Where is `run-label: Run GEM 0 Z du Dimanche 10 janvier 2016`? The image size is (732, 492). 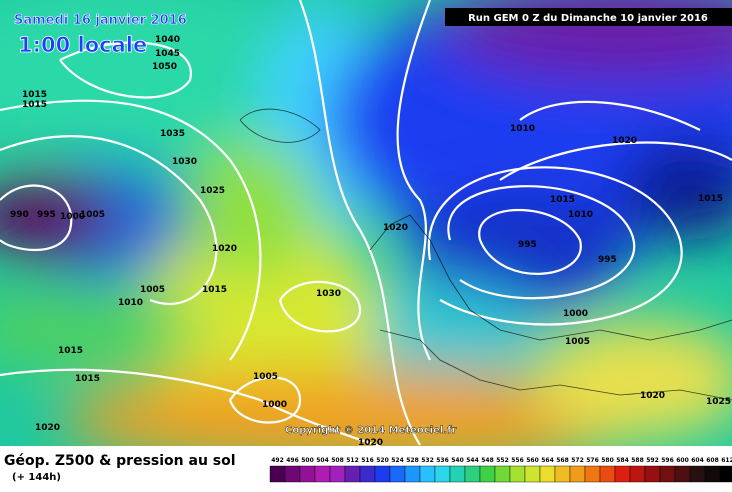 run-label: Run GEM 0 Z du Dimanche 10 janvier 2016 is located at coordinates (588, 18).